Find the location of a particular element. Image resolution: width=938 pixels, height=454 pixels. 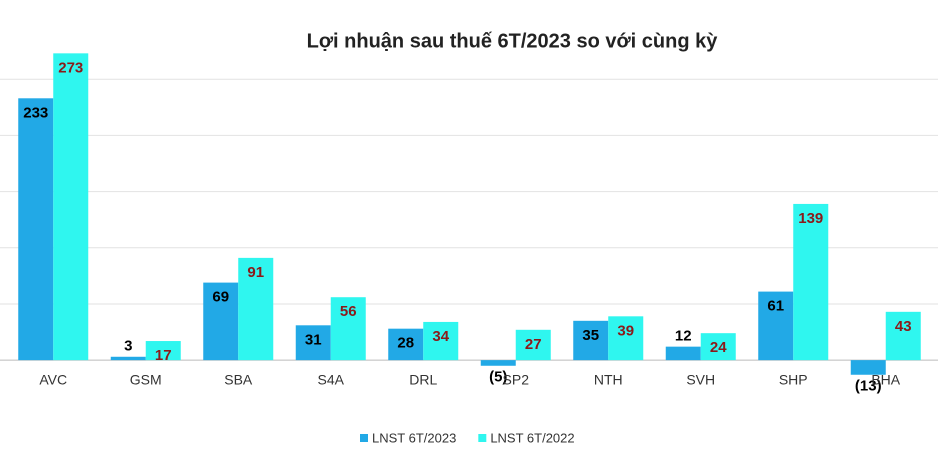

data-label: 3 is located at coordinates (128, 346).